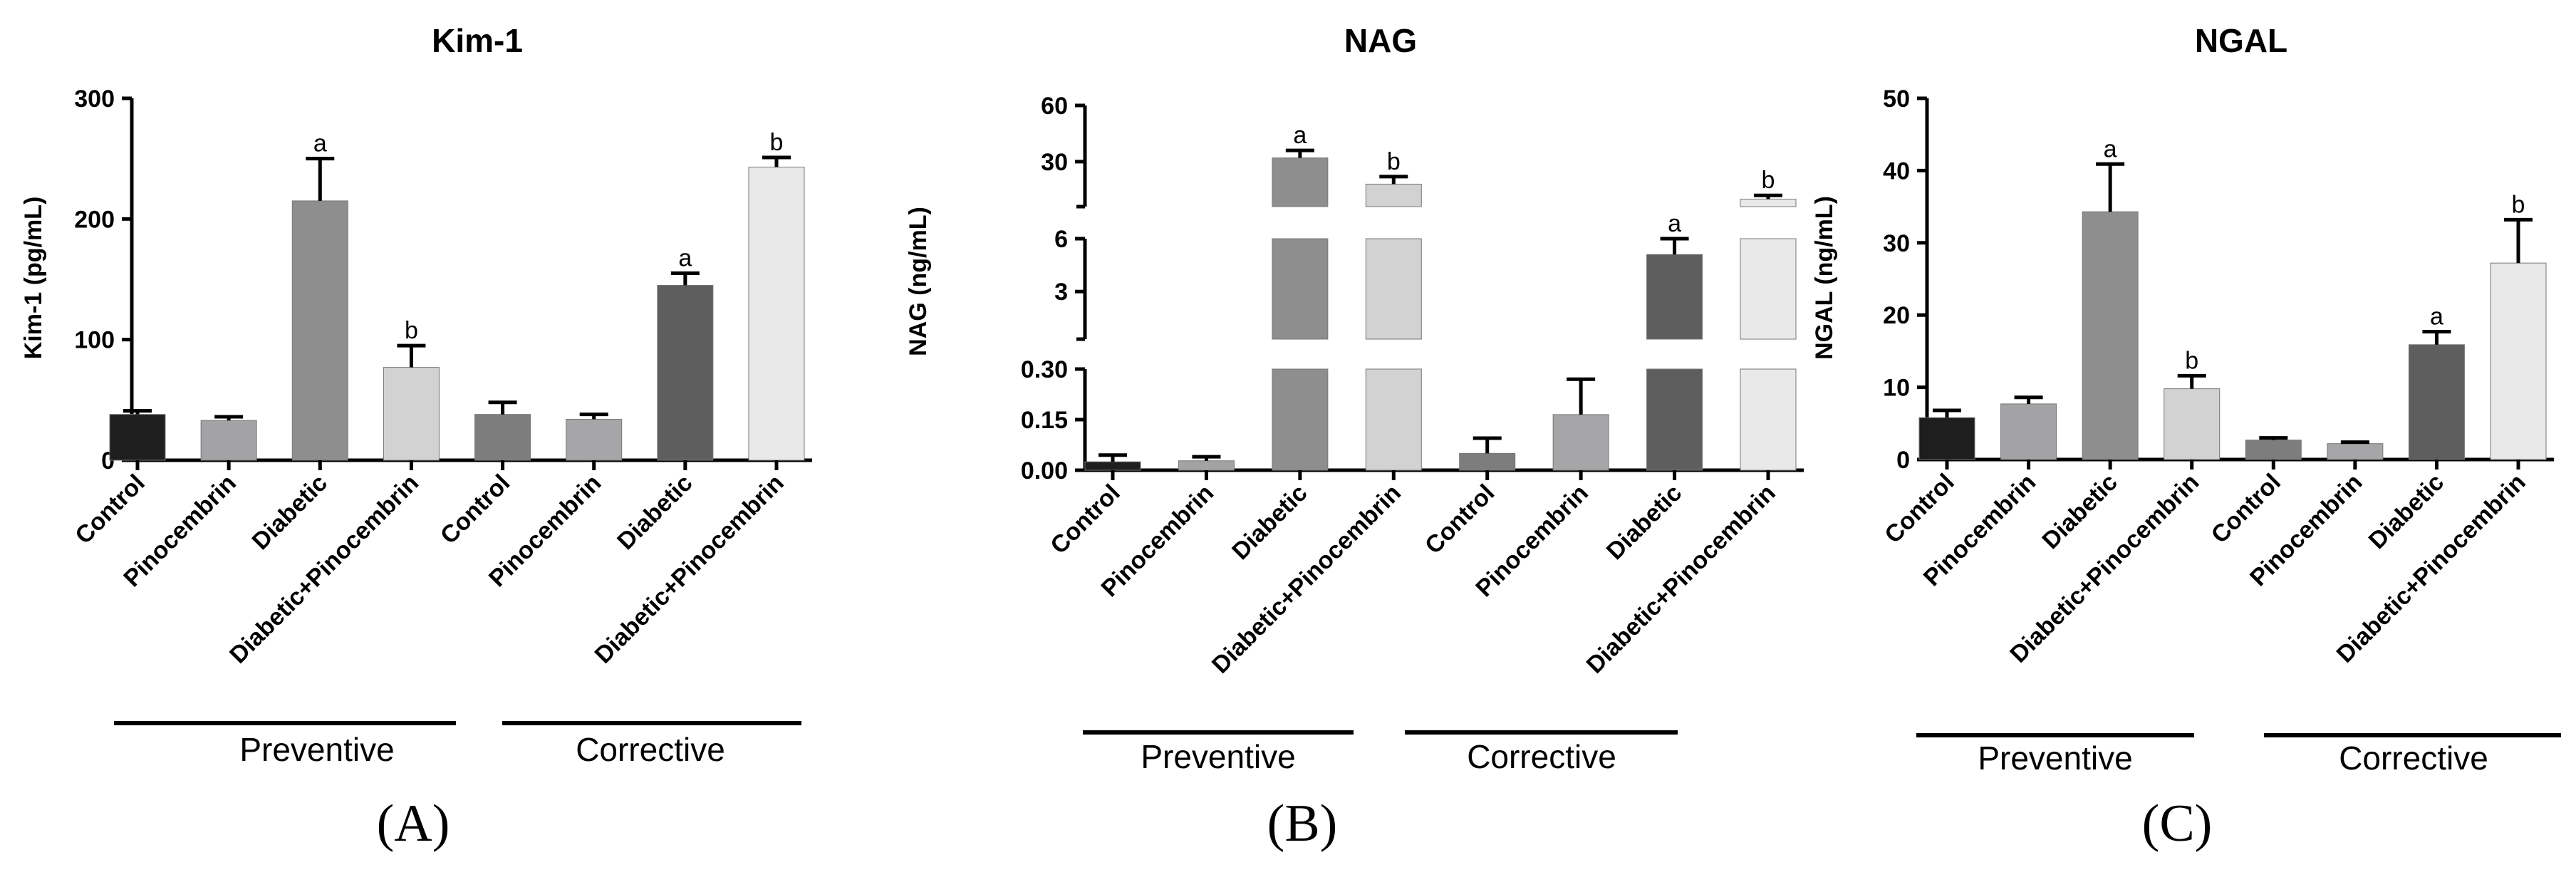 This screenshot has height=892, width=2576. Describe the element at coordinates (1061, 240) in the screenshot. I see `y-tick-label: 6` at that location.